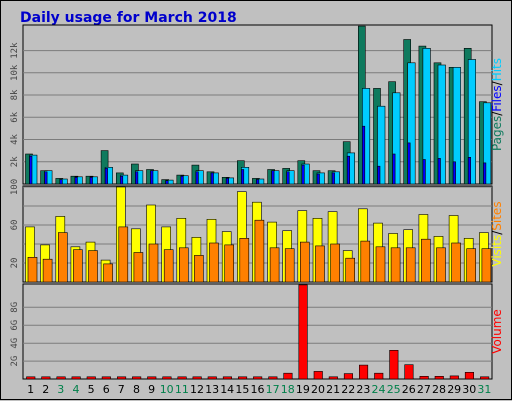  Describe the element at coordinates (454, 389) in the screenshot. I see `x-tick-label: 29` at that location.